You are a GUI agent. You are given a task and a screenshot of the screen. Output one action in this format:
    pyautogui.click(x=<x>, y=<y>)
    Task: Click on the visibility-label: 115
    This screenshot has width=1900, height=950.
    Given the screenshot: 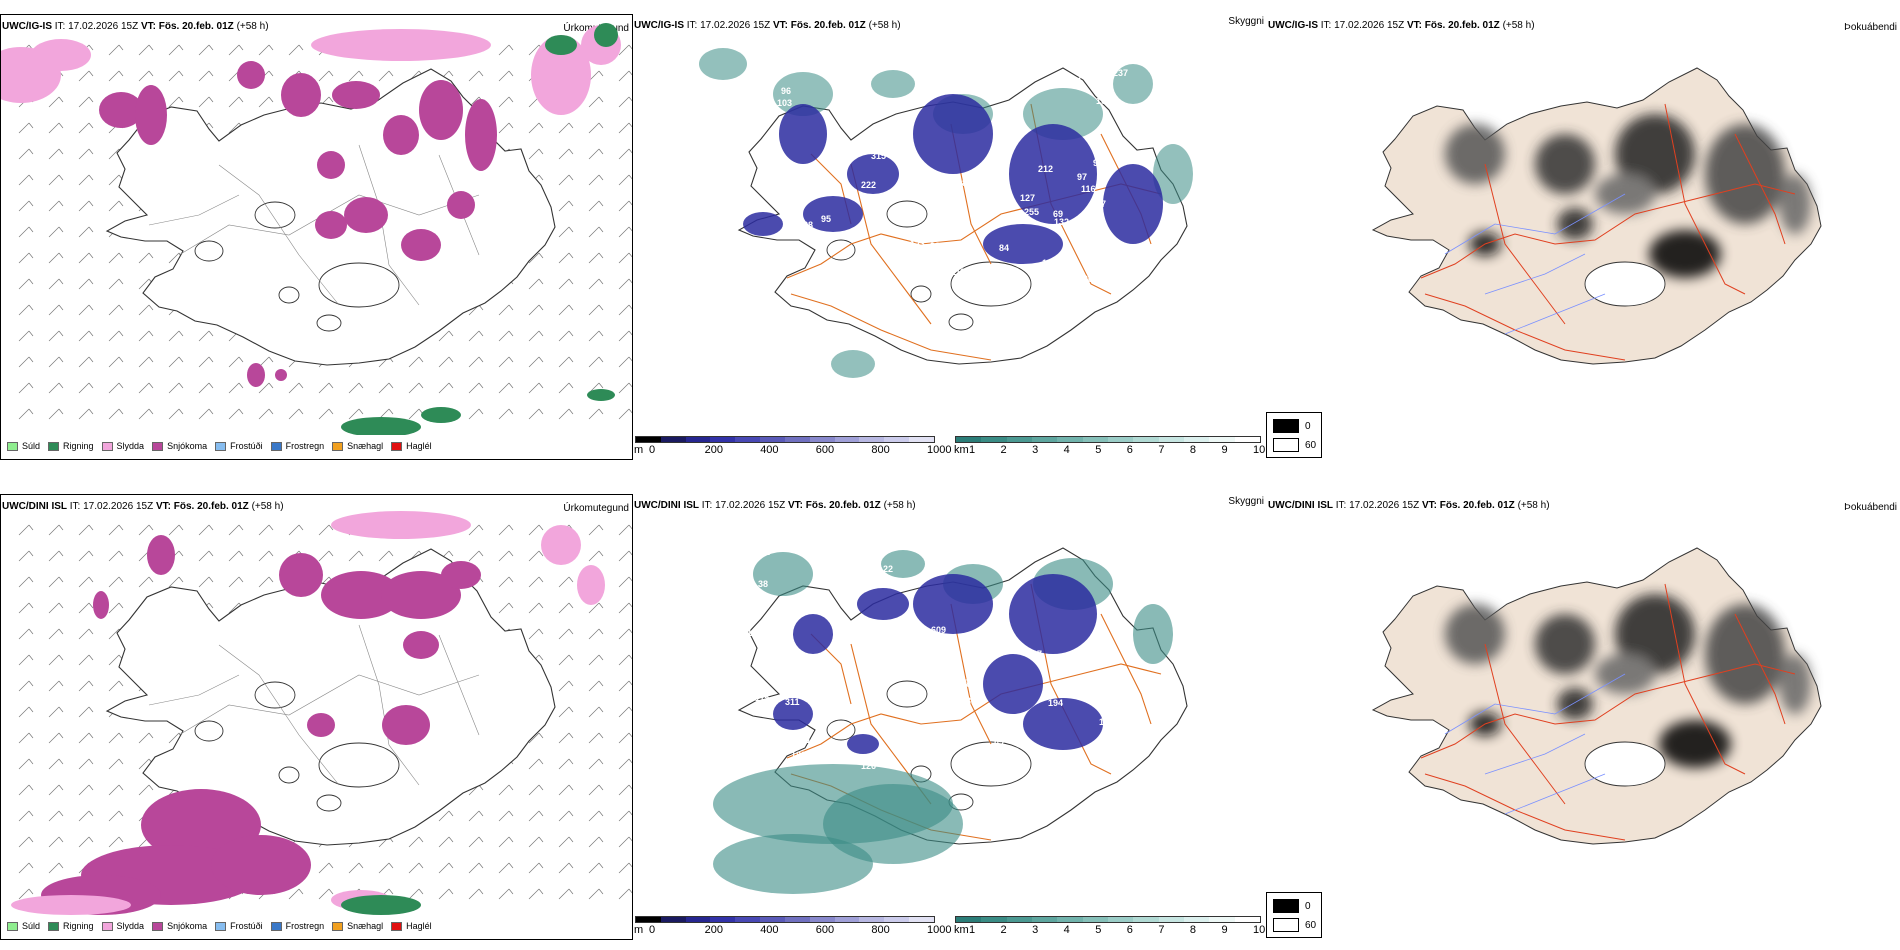 What is the action you would take?
    pyautogui.click(x=762, y=698)
    